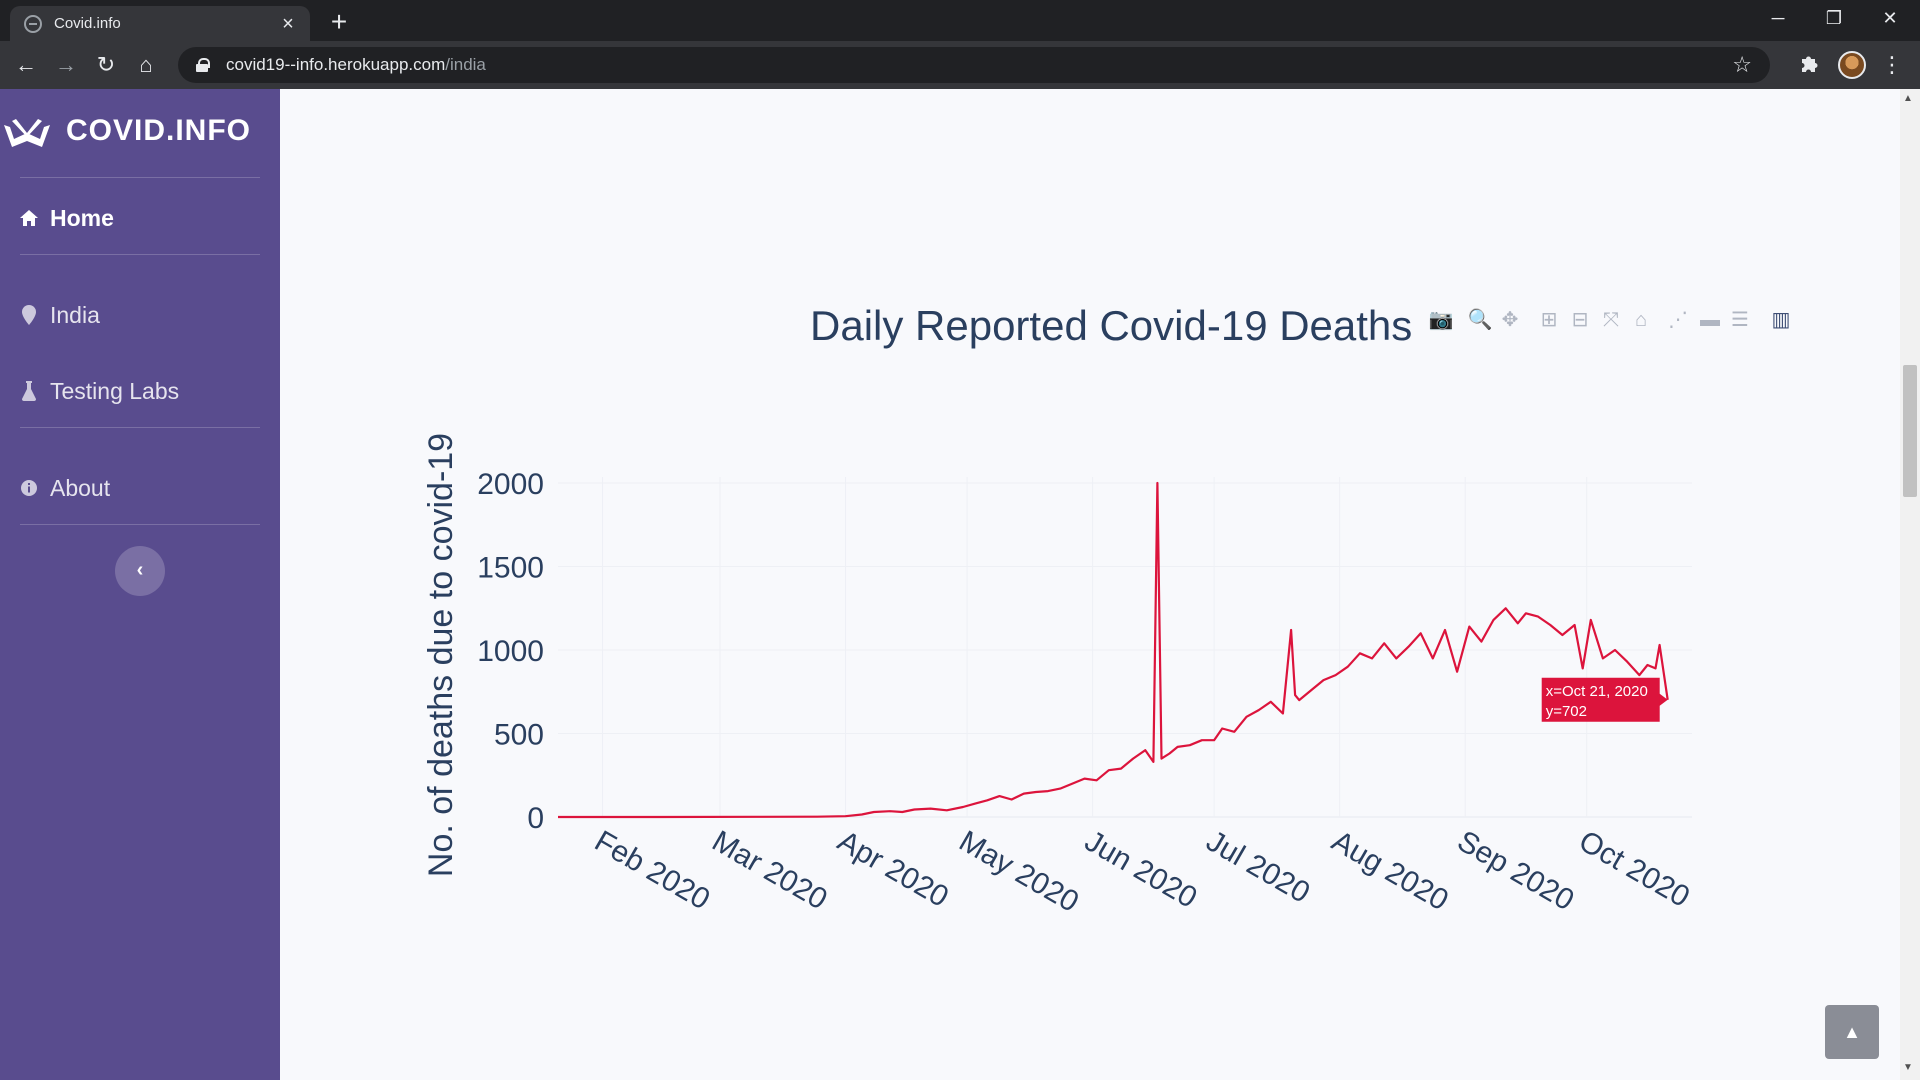  Describe the element at coordinates (1809, 65) in the screenshot. I see `extensions-puzzle-icon` at that location.